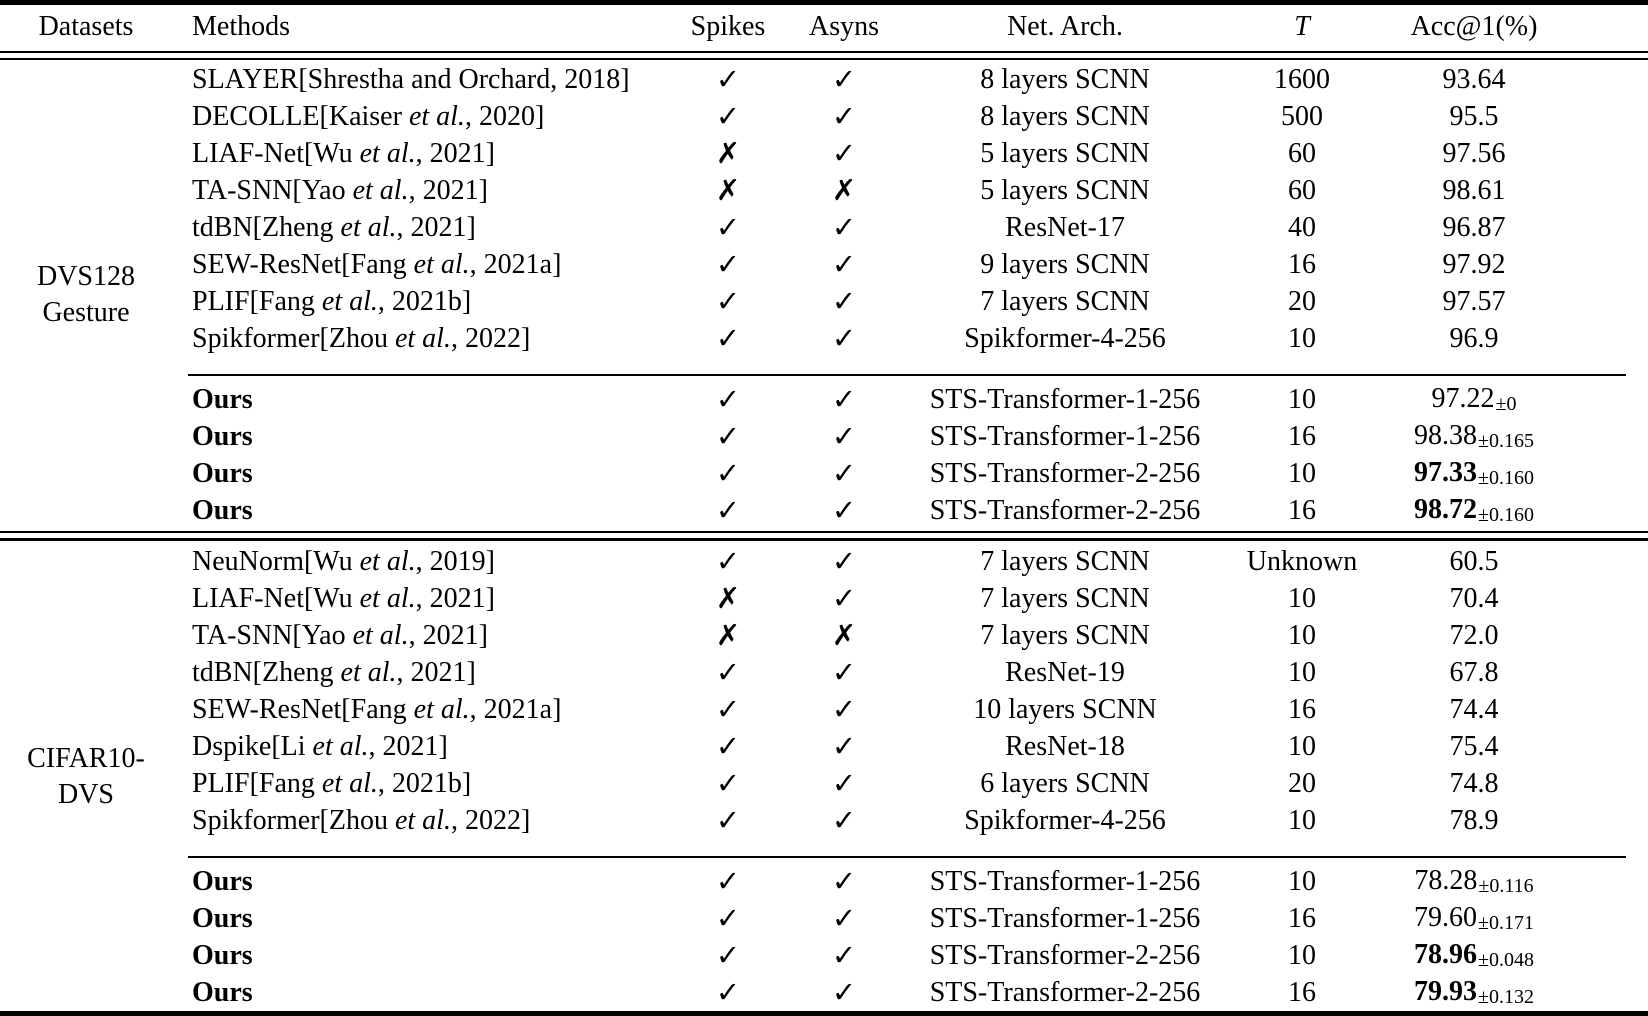 This screenshot has width=1648, height=1016. Describe the element at coordinates (1513, 190) in the screenshot. I see `accuracy-cell: 98.61` at that location.